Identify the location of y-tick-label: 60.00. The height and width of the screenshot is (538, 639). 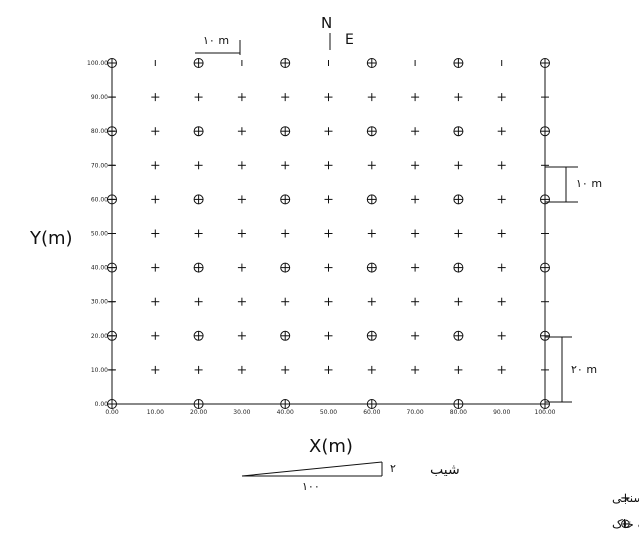
(99, 199).